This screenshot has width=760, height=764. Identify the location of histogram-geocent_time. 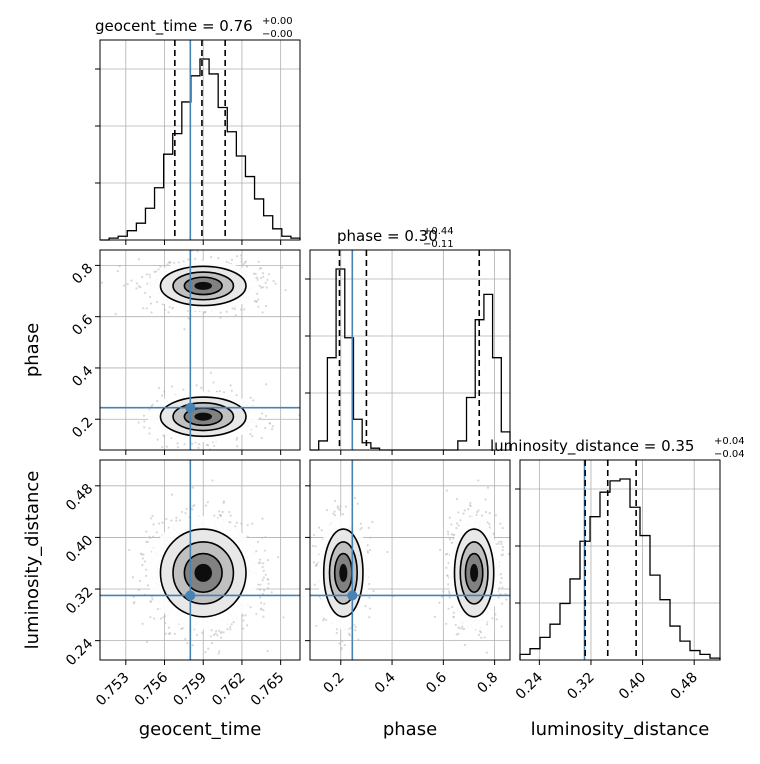
(200, 149).